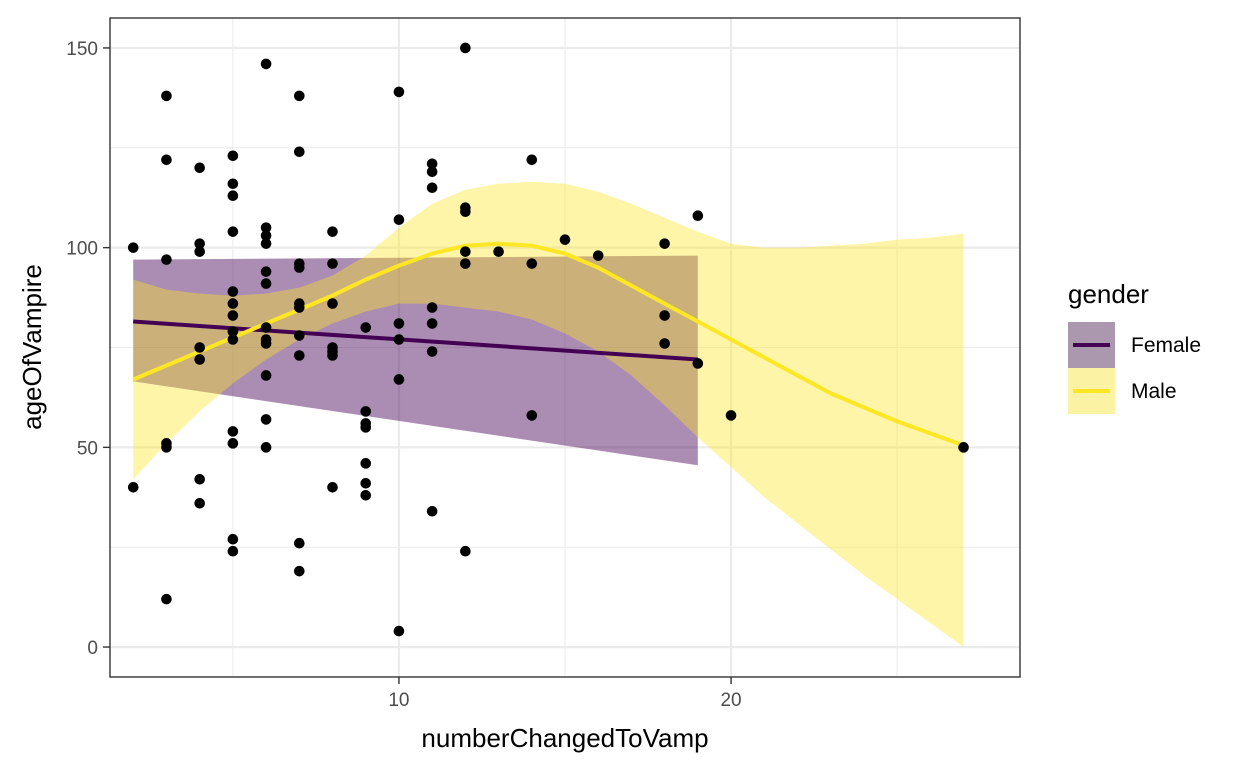 This screenshot has height=773, width=1248. Describe the element at coordinates (564, 738) in the screenshot. I see `x-axis-title: numberChangedToVamp` at that location.